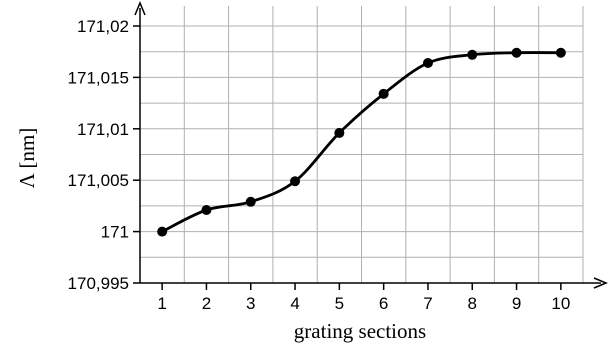 This screenshot has width=612, height=347. I want to click on x-tick-label: 6, so click(383, 303).